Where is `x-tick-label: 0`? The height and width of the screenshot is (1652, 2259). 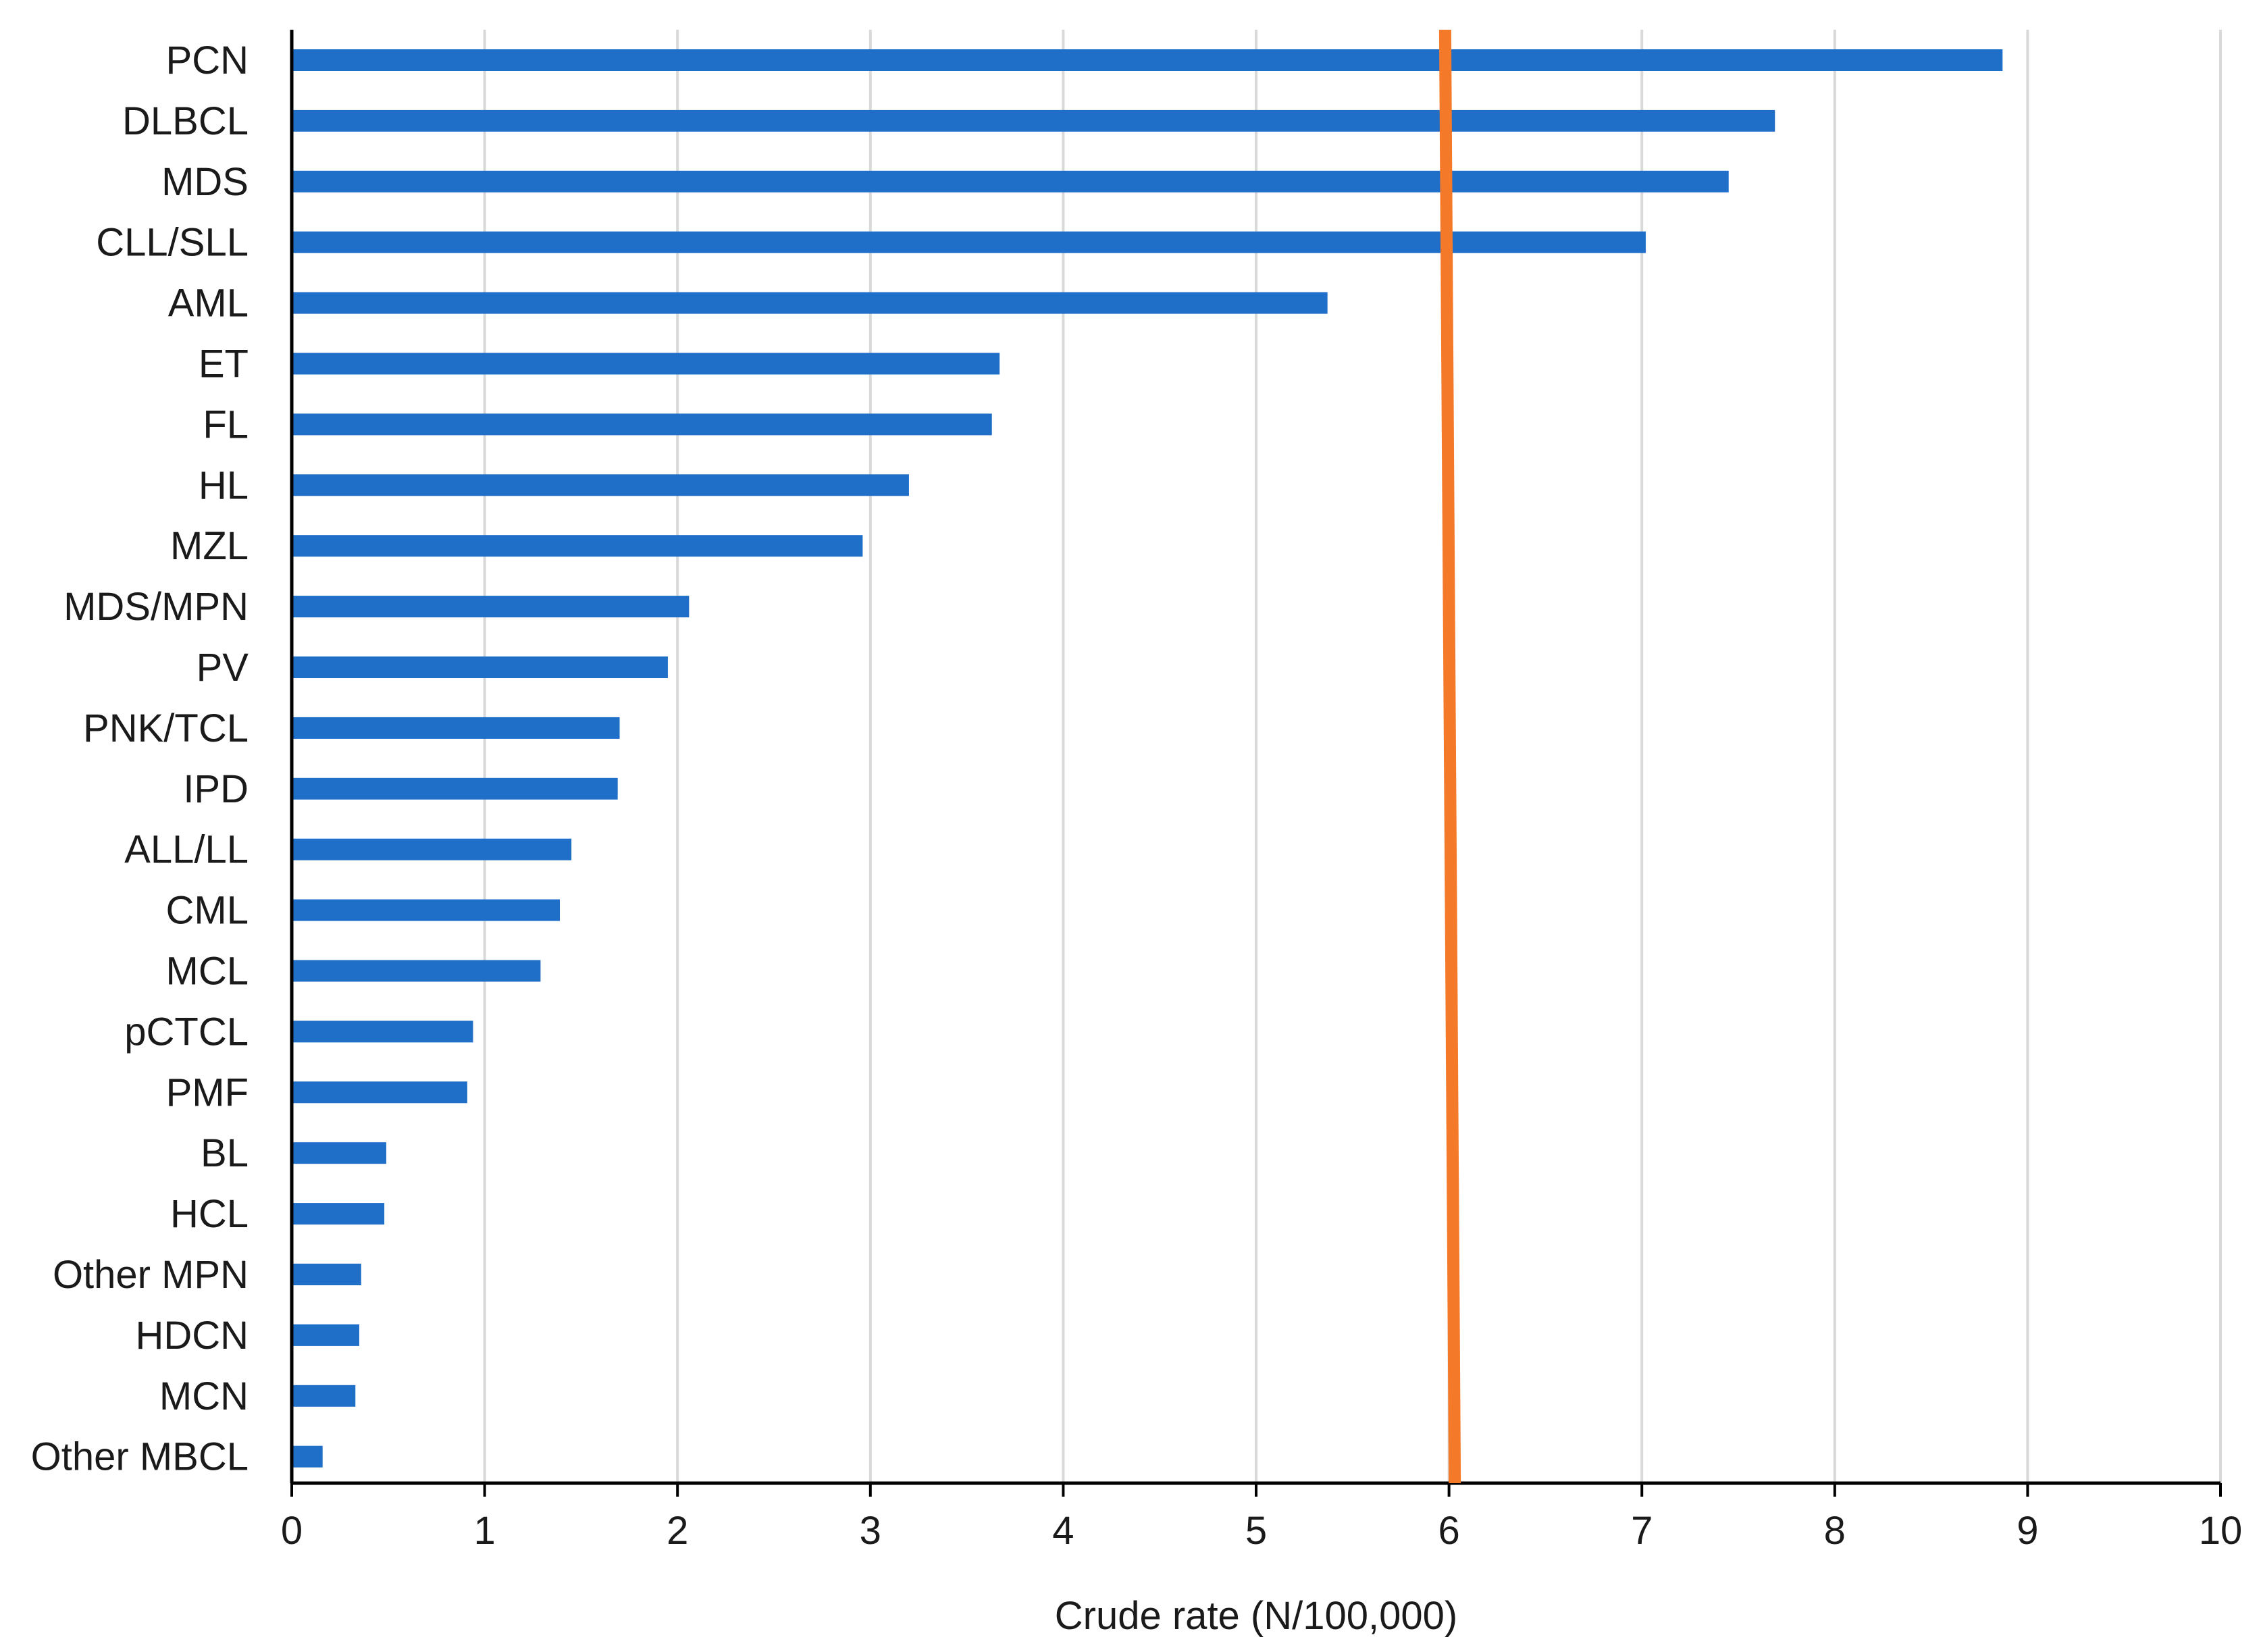 x-tick-label: 0 is located at coordinates (292, 1531).